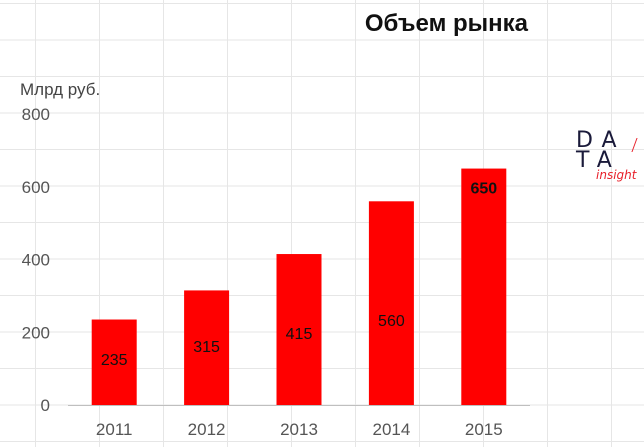  I want to click on data-label: 235, so click(114, 360).